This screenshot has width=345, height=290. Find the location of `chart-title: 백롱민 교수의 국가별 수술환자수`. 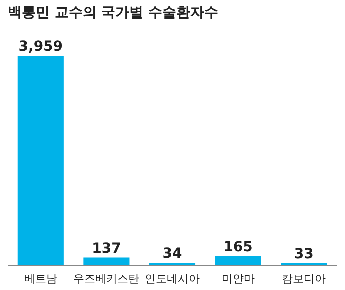

chart-title: 백롱민 교수의 국가별 수술환자수 is located at coordinates (113, 13).